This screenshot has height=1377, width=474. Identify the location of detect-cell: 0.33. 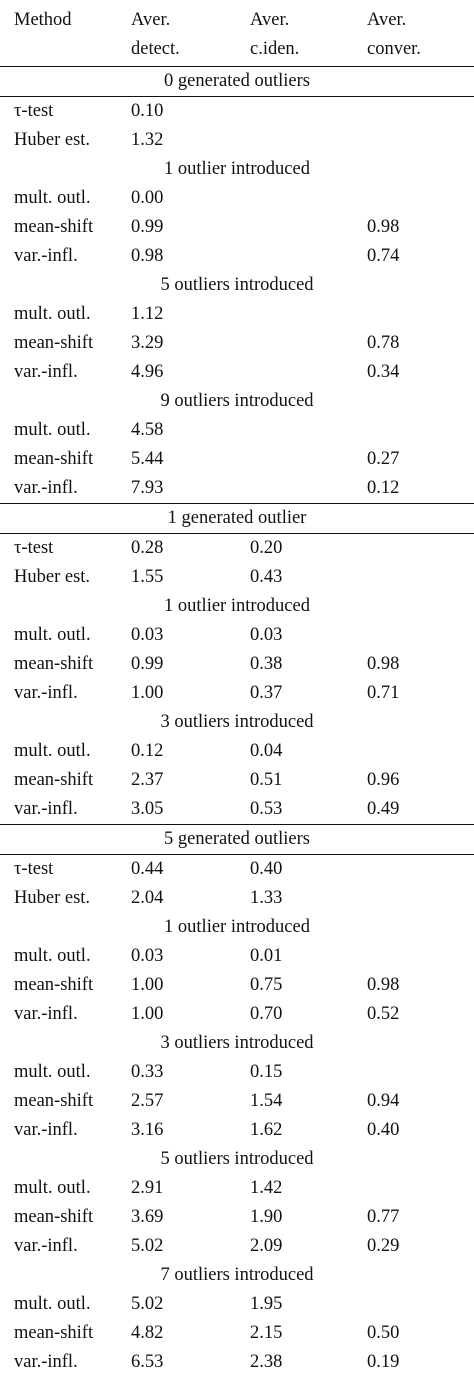
(147, 1072).